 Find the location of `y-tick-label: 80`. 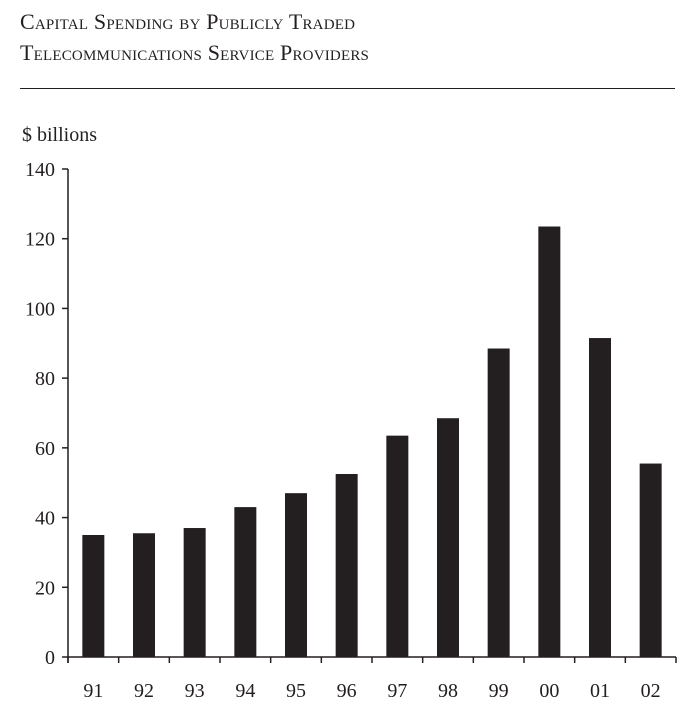

y-tick-label: 80 is located at coordinates (45, 379).